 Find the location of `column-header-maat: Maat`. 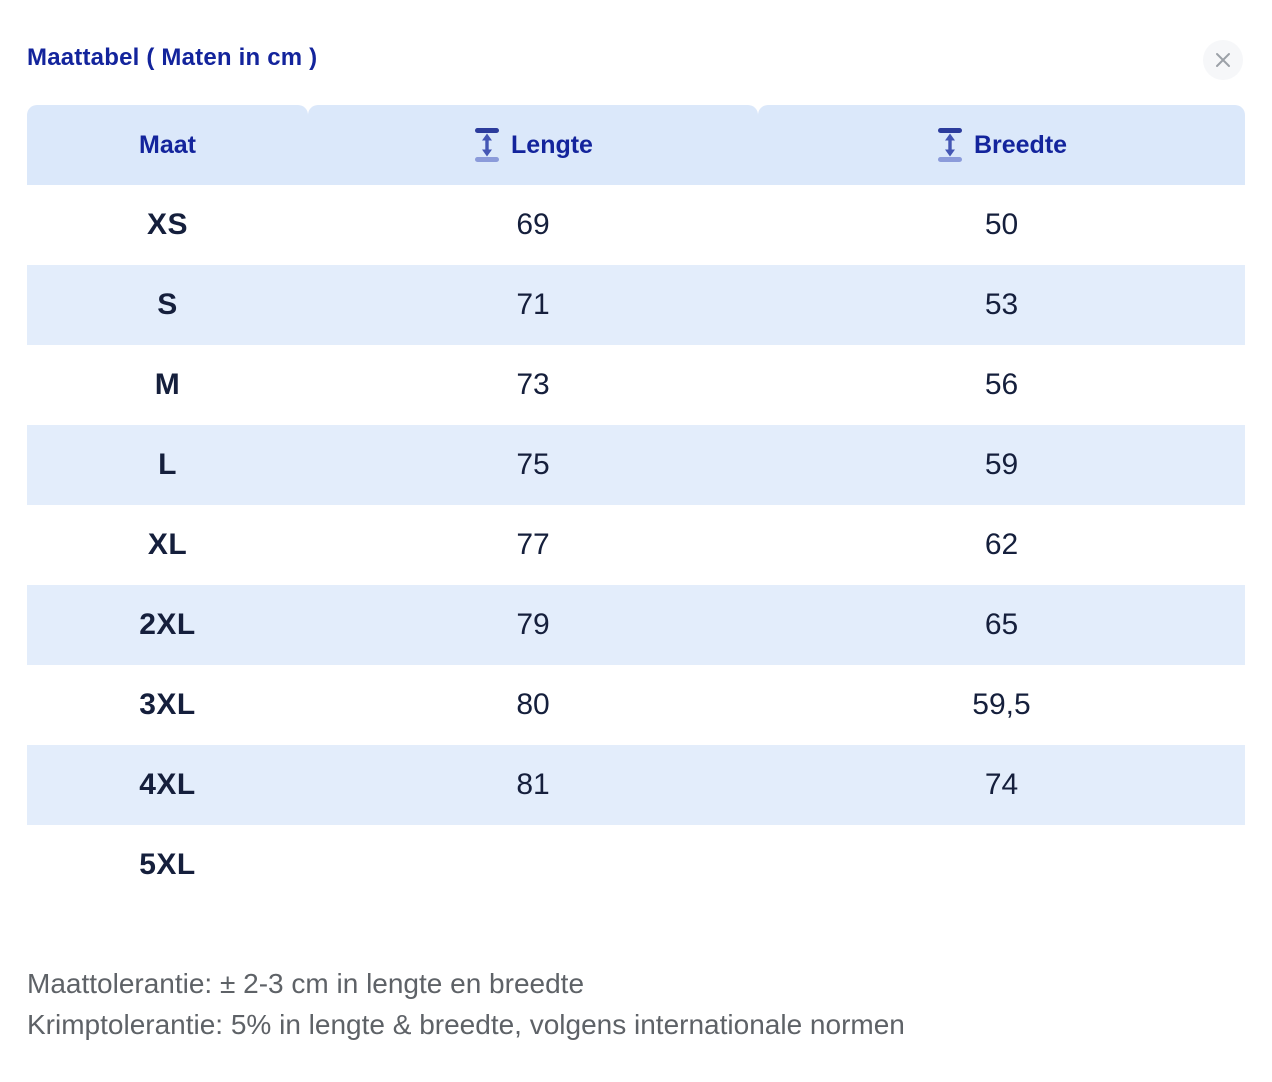

column-header-maat: Maat is located at coordinates (167, 145).